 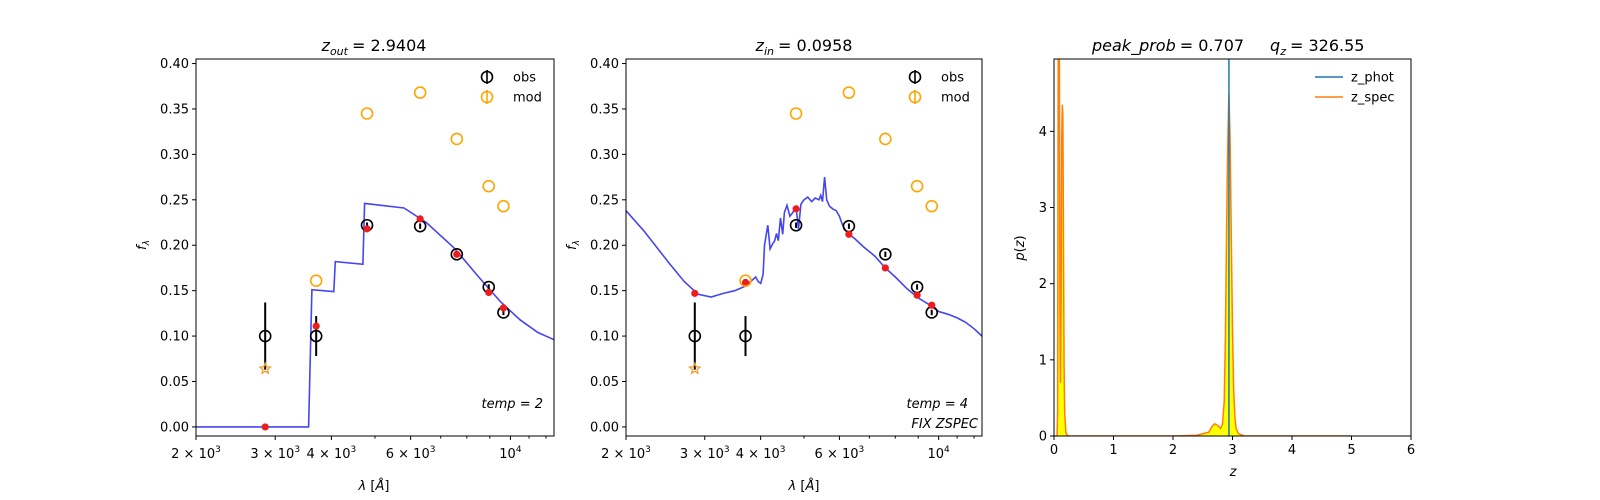 I want to click on panel3-title: peak_prob = 0.707 qz = 326.55, so click(x=1227, y=47).